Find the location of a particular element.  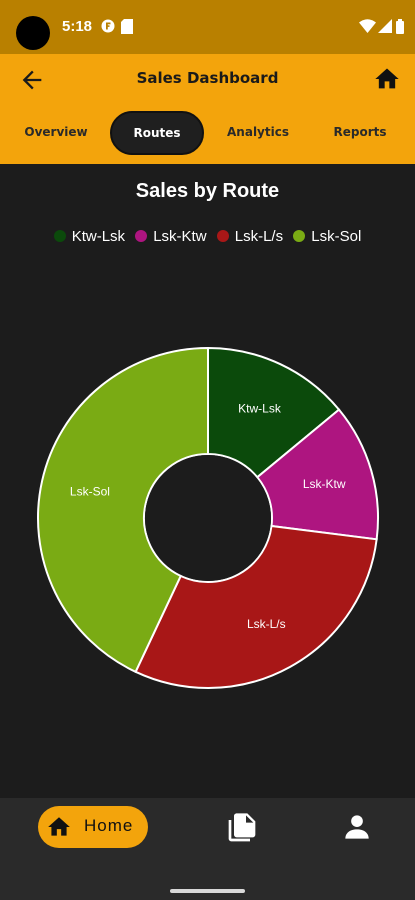

tab-overview: Overview is located at coordinates (56, 132).